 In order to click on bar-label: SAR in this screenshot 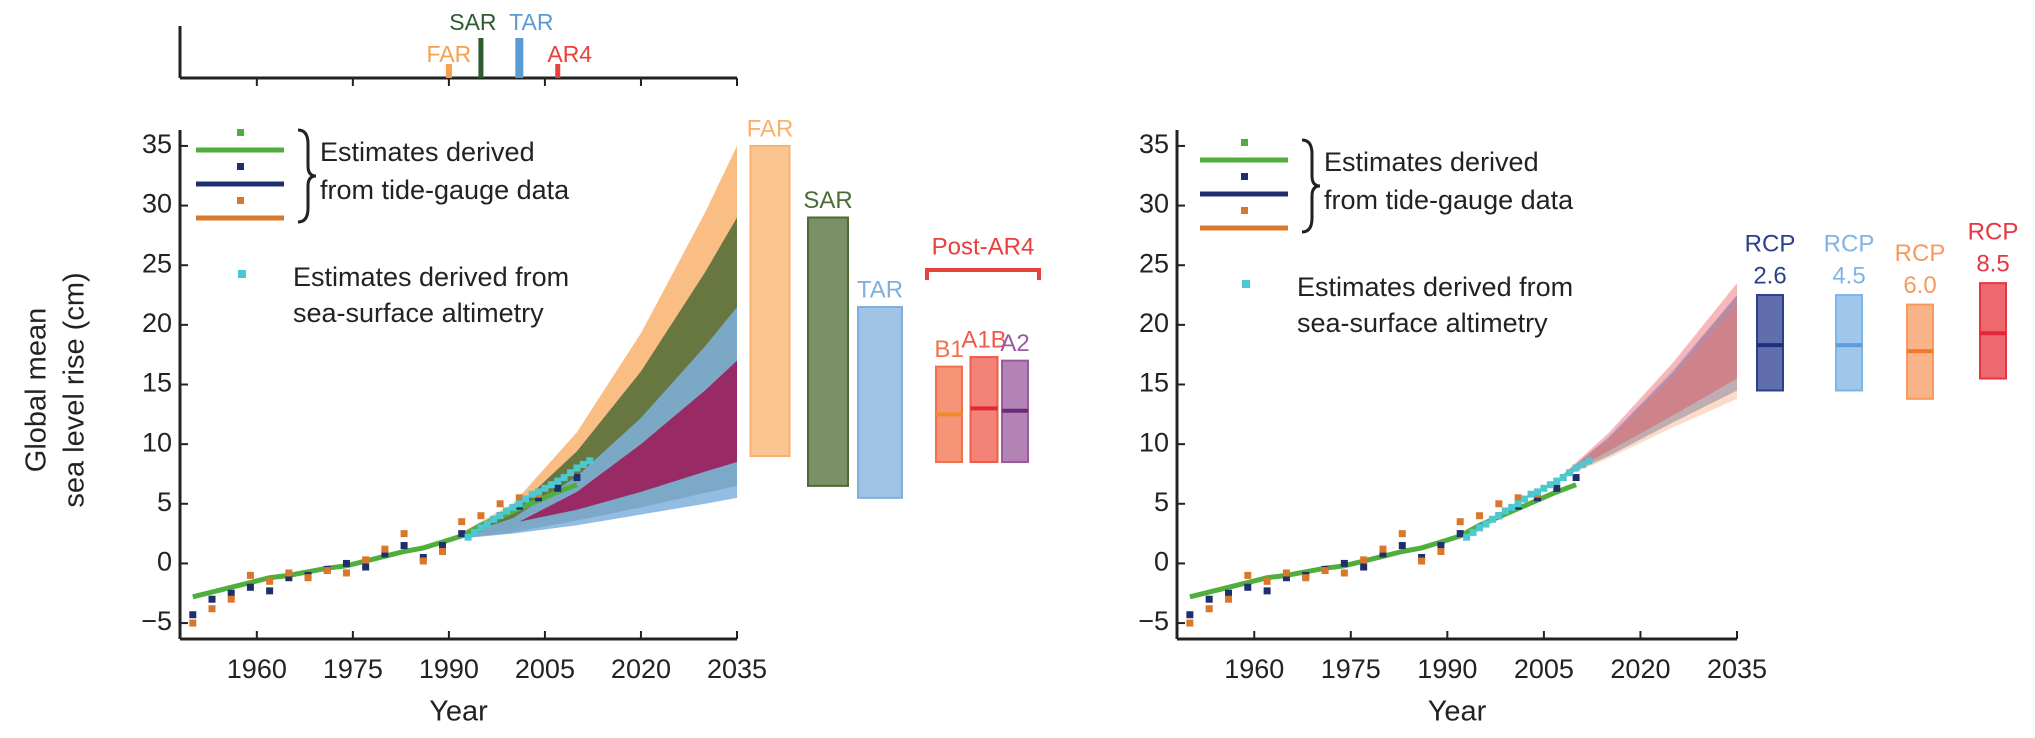, I will do `click(827, 200)`.